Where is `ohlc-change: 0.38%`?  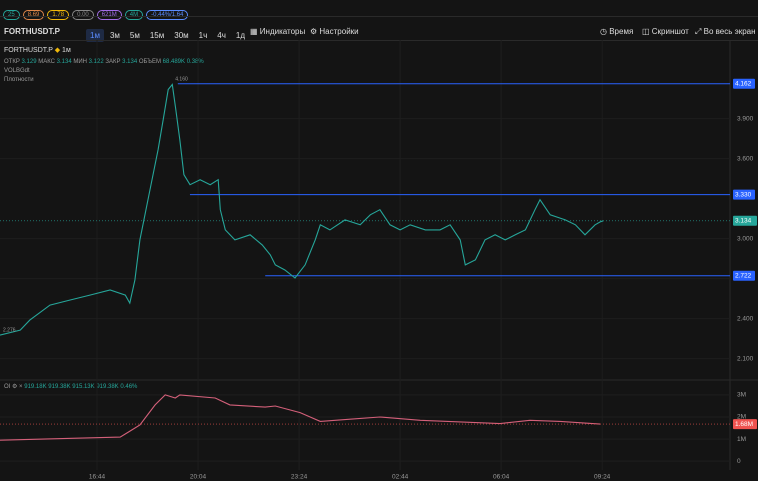
ohlc-change: 0.38% is located at coordinates (195, 62).